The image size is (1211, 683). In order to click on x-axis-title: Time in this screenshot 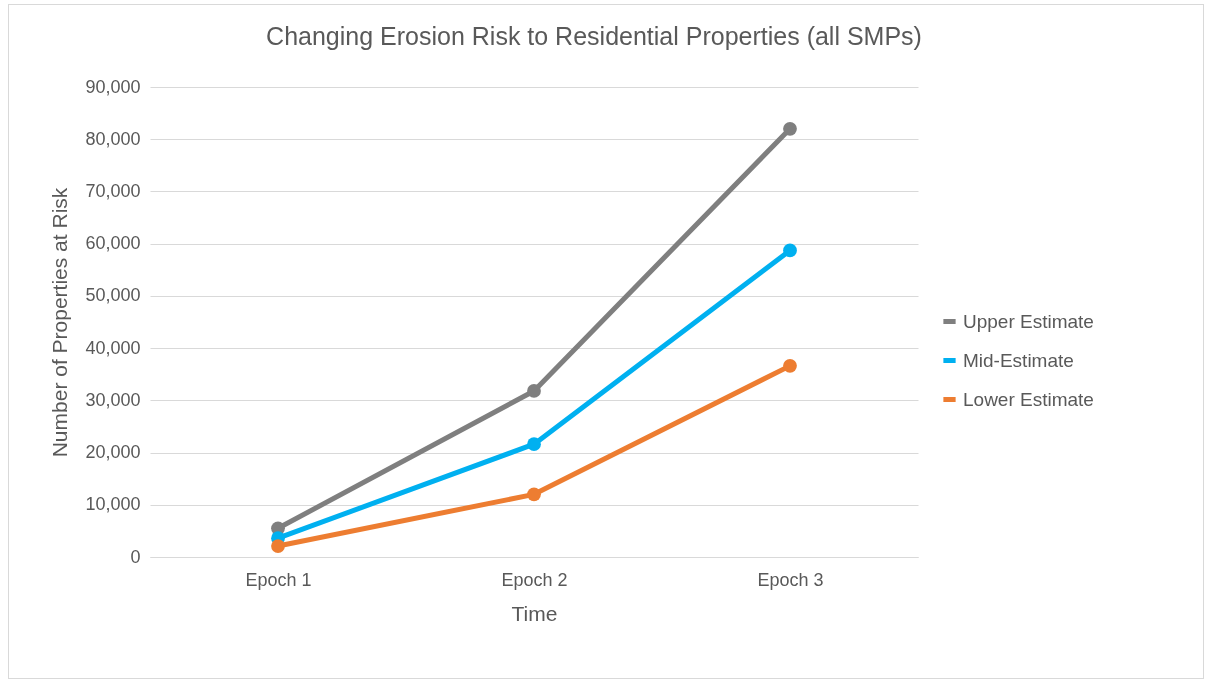, I will do `click(534, 613)`.